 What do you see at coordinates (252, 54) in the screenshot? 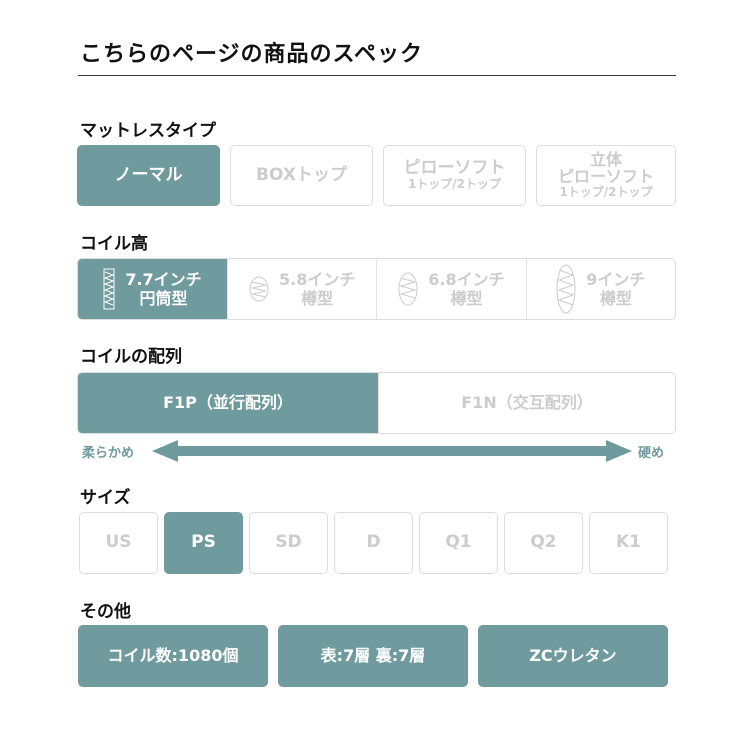
I see `page-title: こちらのページの商品のスペック` at bounding box center [252, 54].